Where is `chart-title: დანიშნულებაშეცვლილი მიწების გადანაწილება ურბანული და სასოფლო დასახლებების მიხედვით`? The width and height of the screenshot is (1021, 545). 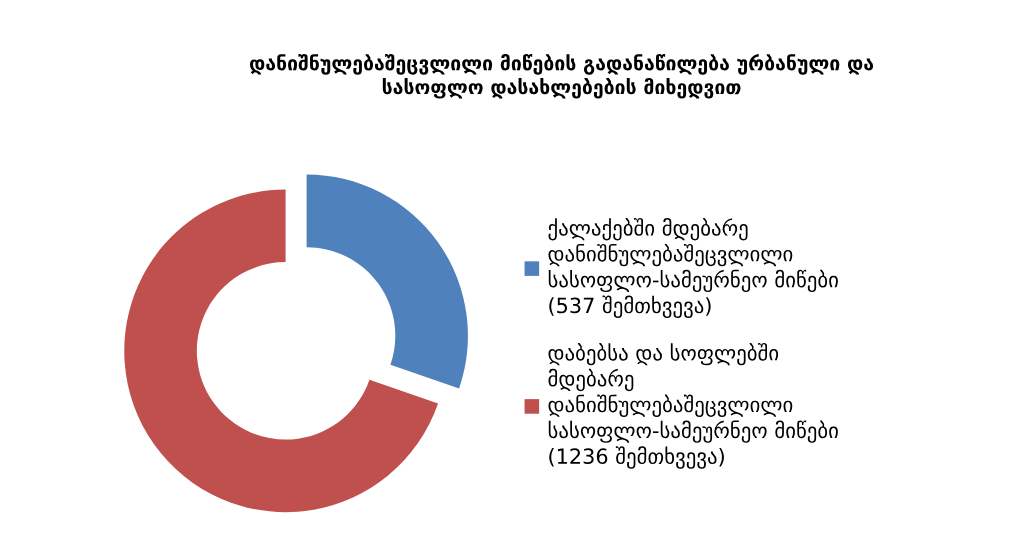
chart-title: დანიშნულებაშეცვლილი მიწების გადანაწილება ურბანული და სასოფლო დასახლებების მიხედვით is located at coordinates (562, 76).